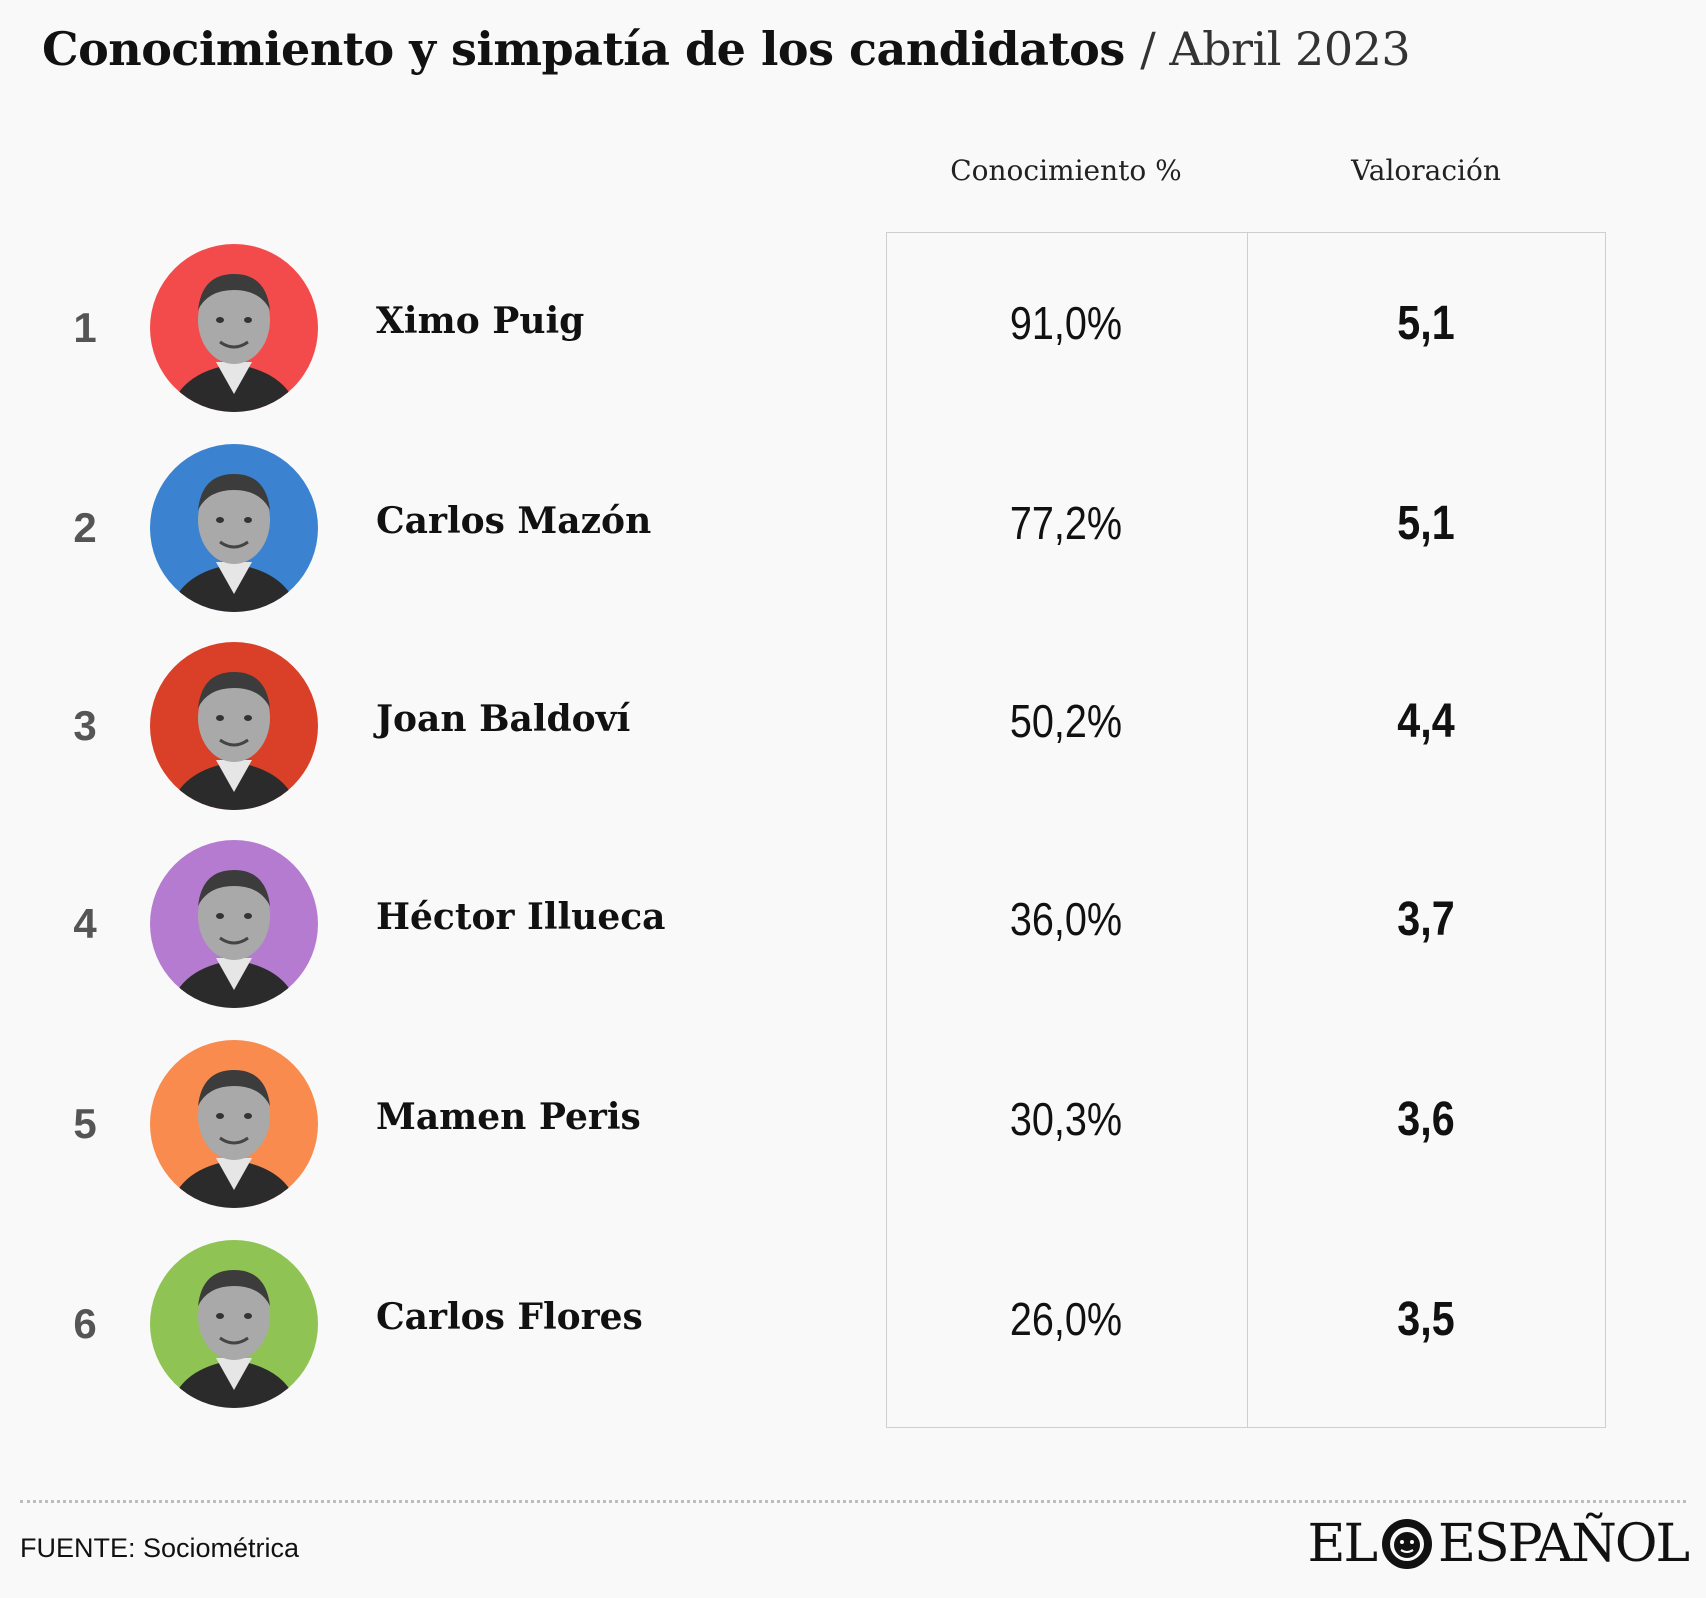 The height and width of the screenshot is (1598, 1706). Describe the element at coordinates (1426, 1119) in the screenshot. I see `valoracion-value: 3,6` at that location.